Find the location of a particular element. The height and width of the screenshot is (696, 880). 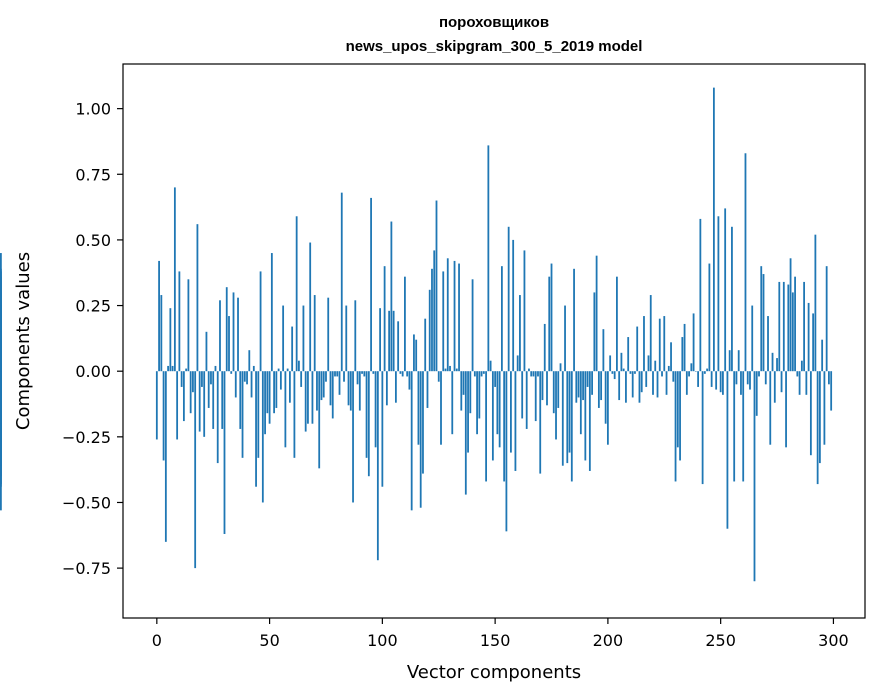

y-tick-label: −0.50 is located at coordinates (86, 502).